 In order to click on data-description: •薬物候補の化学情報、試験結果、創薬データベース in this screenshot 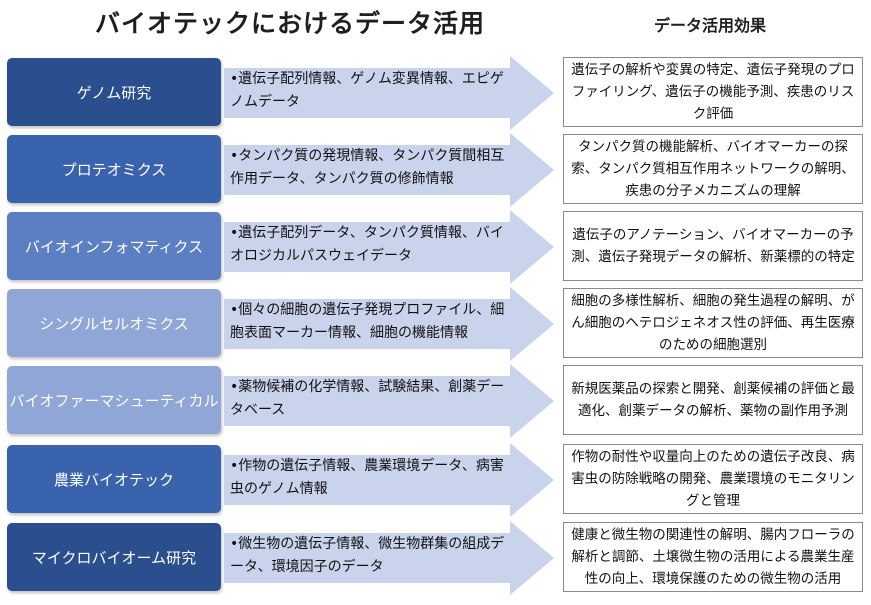, I will do `click(370, 399)`.